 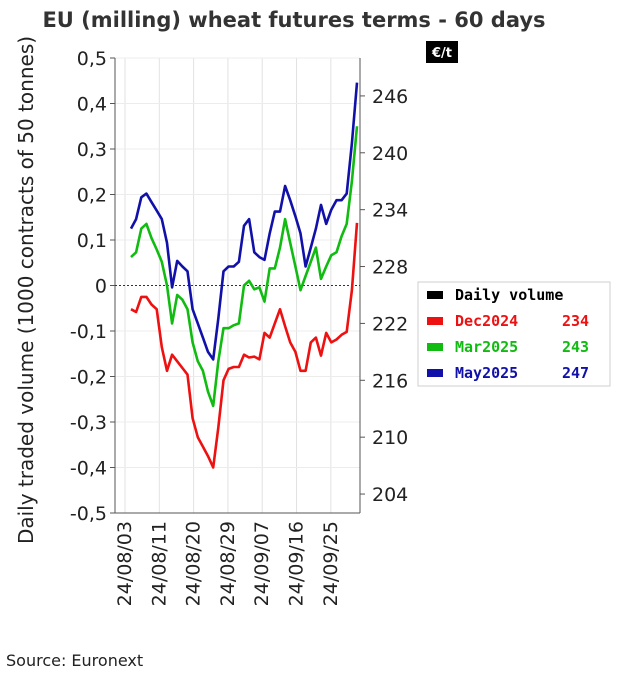 I want to click on legend-value-dec2024: 234, so click(x=575, y=321).